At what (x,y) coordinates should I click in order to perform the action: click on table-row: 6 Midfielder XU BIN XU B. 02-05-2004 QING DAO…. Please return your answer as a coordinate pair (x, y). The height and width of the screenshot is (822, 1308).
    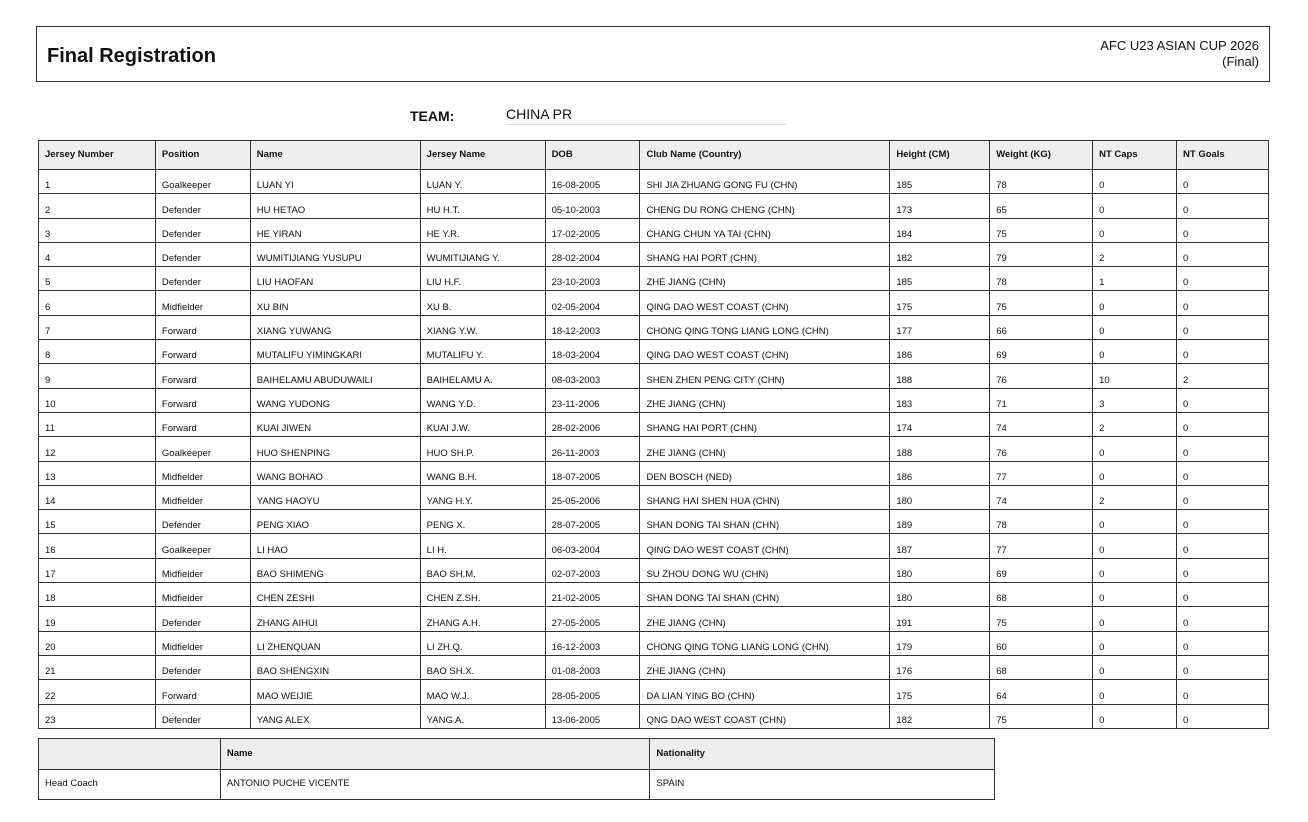
    Looking at the image, I should click on (653, 303).